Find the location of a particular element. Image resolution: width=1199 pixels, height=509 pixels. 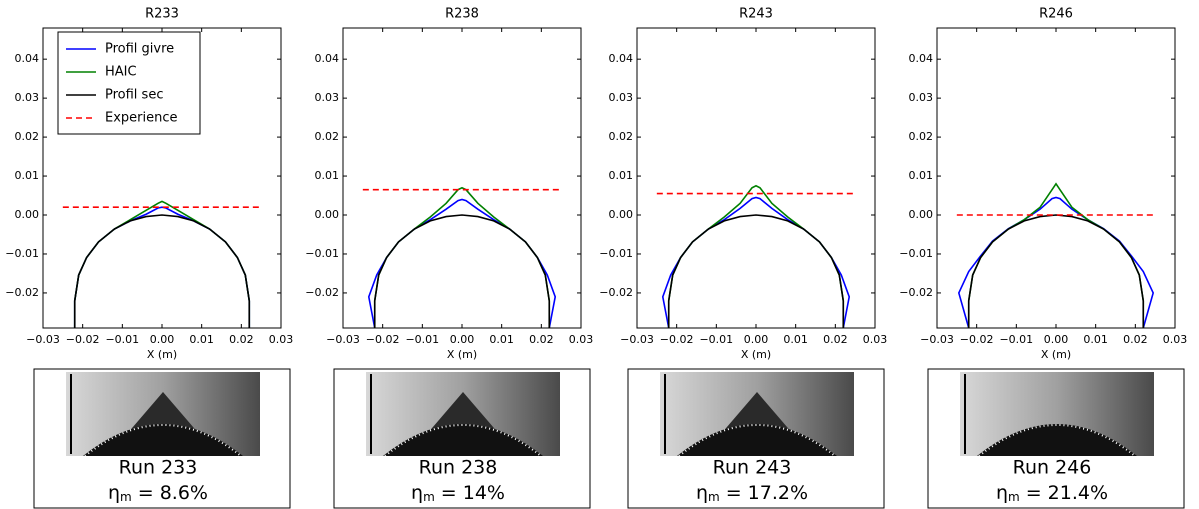

run-label: Run 243 is located at coordinates (752, 468).